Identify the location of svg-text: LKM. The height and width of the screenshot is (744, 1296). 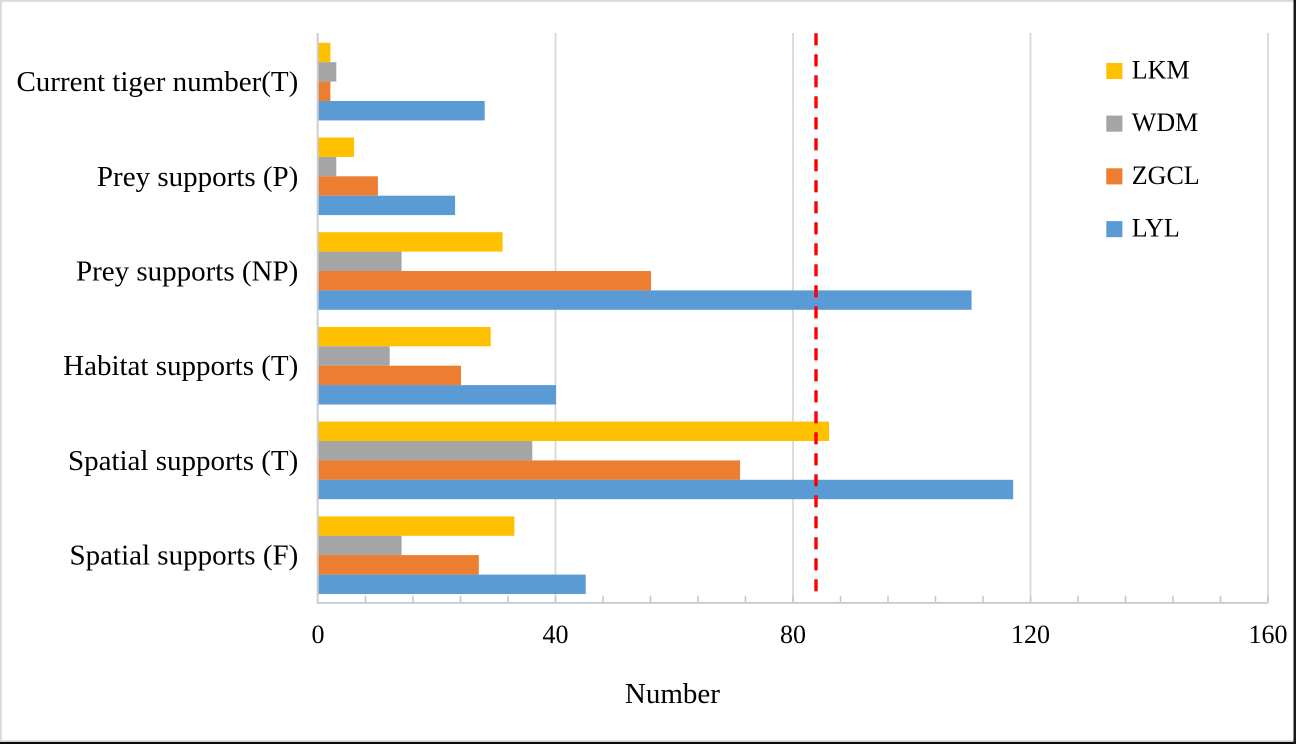
(1161, 70).